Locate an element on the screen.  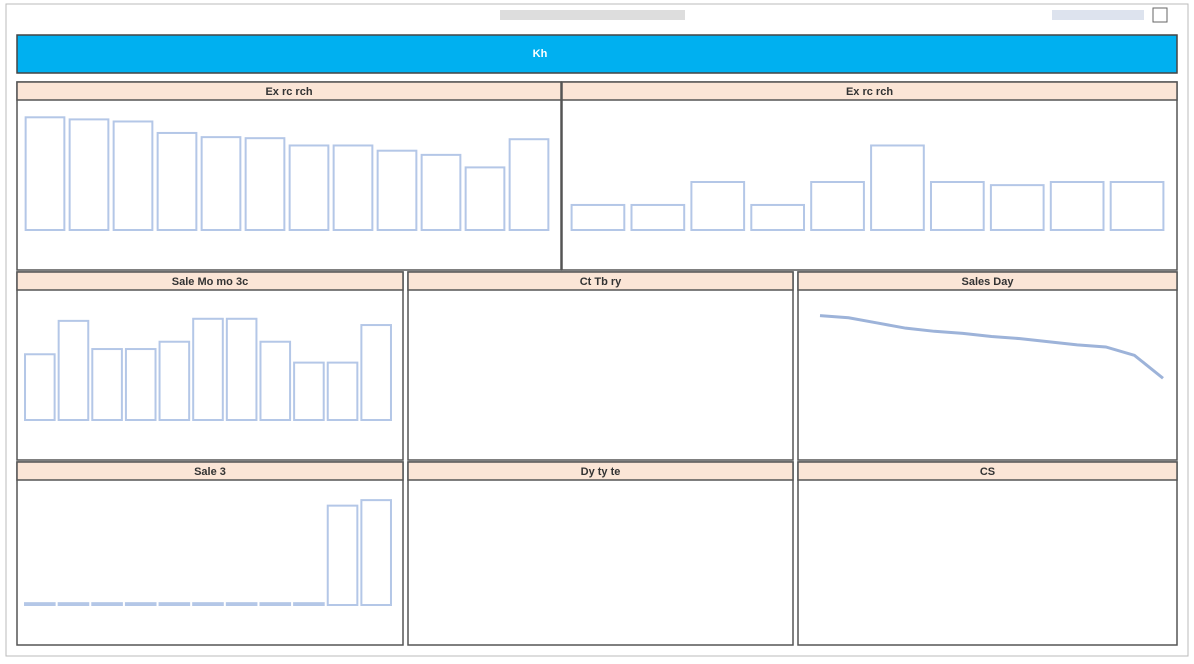
panel-title: Dy ty te is located at coordinates (601, 472).